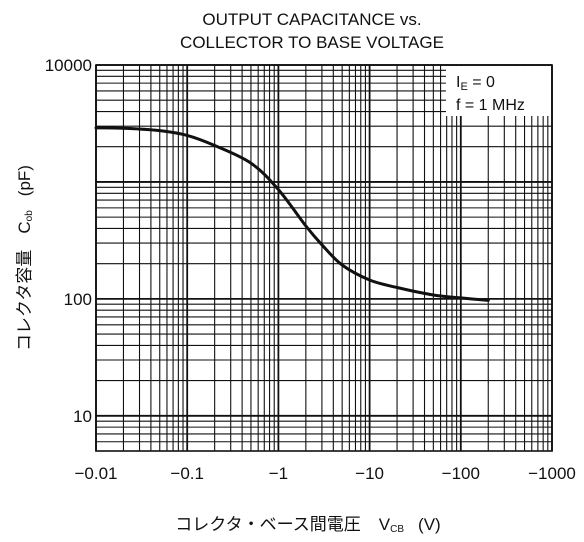  I want to click on y-tick-label: 100, so click(78, 299).